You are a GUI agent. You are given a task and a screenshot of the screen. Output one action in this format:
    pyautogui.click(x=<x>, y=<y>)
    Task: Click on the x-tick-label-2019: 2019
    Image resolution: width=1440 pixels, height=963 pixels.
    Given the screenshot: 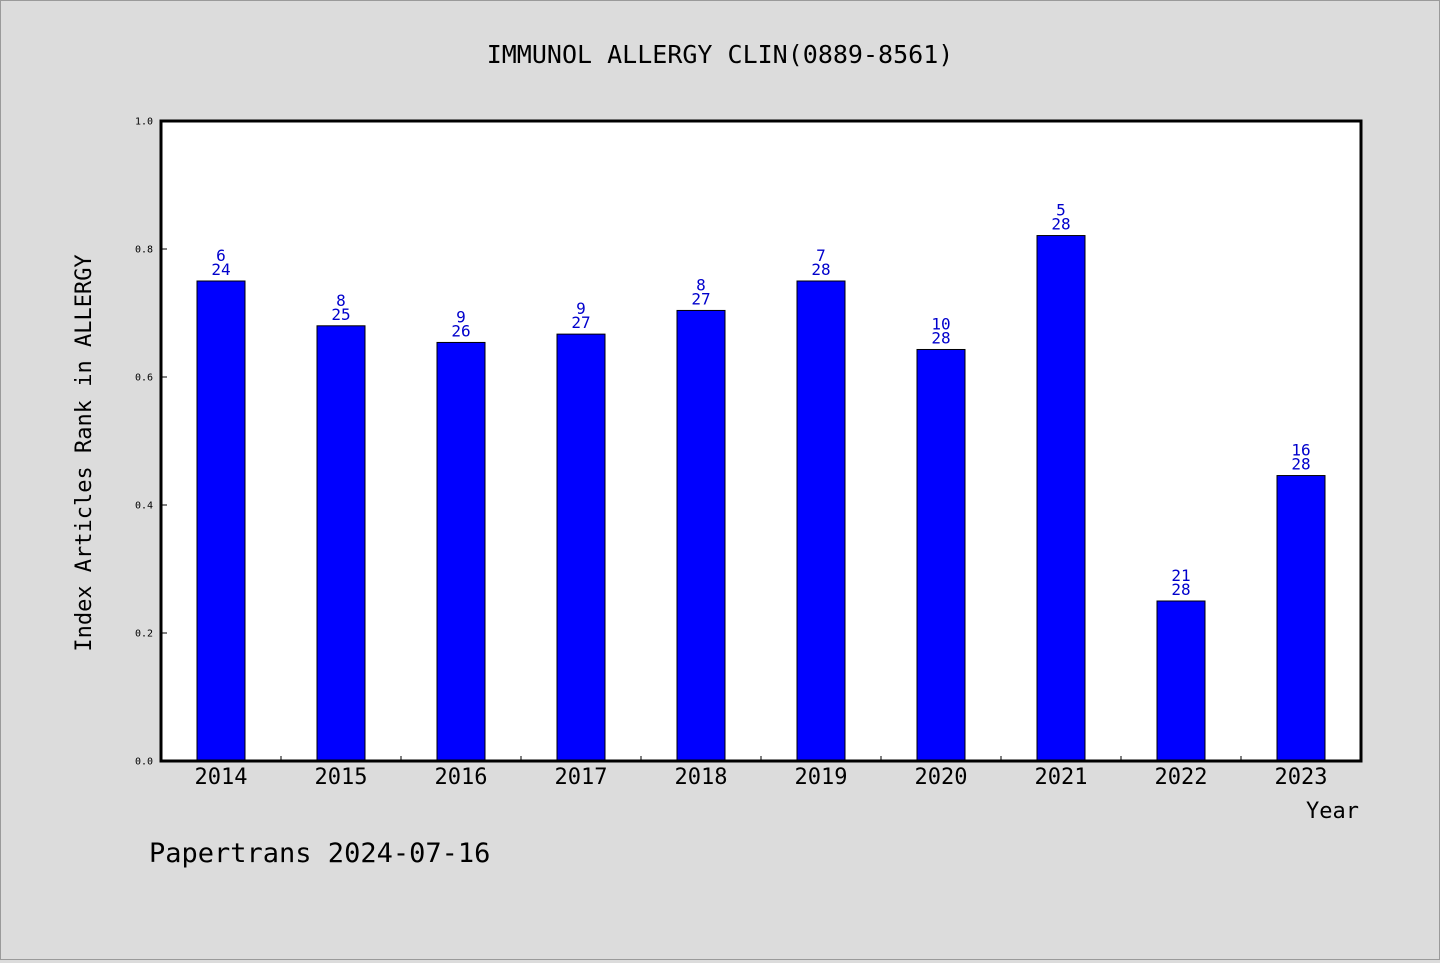 What is the action you would take?
    pyautogui.click(x=821, y=777)
    